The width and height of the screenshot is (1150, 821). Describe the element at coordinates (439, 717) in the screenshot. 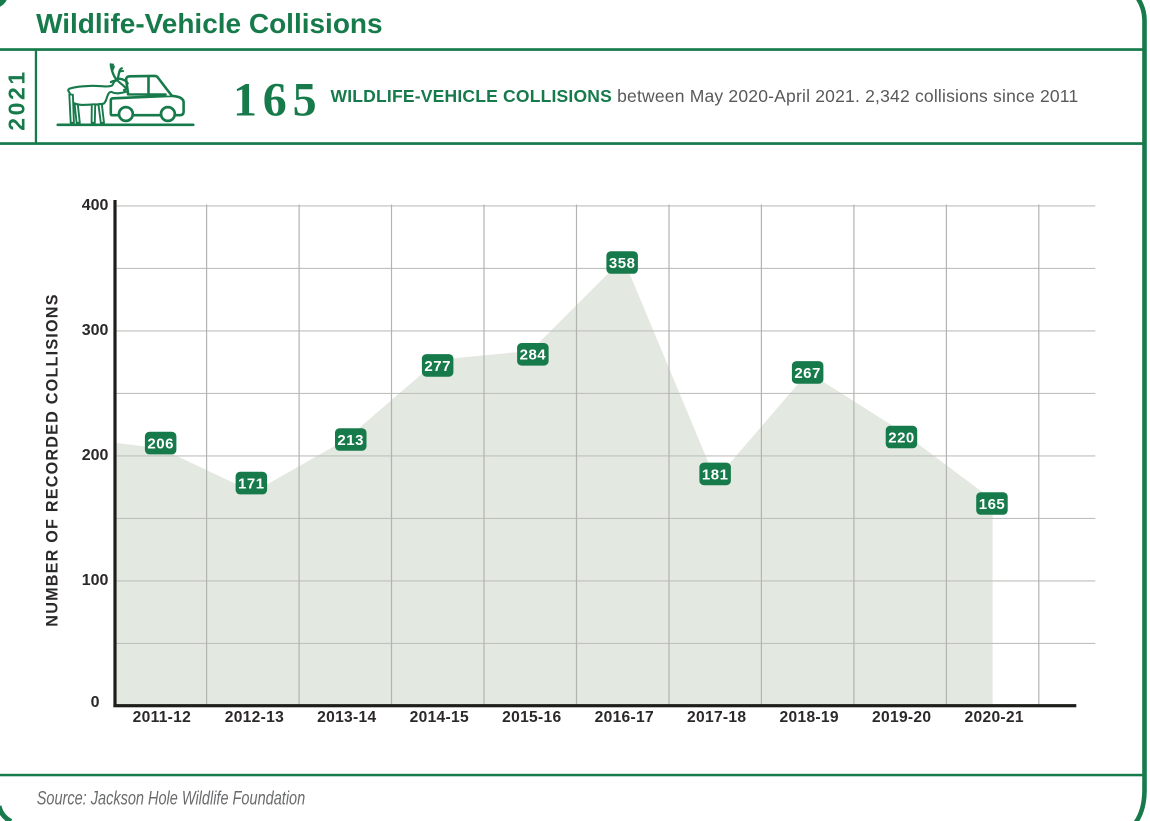

I see `svg-text: 2014-15` at that location.